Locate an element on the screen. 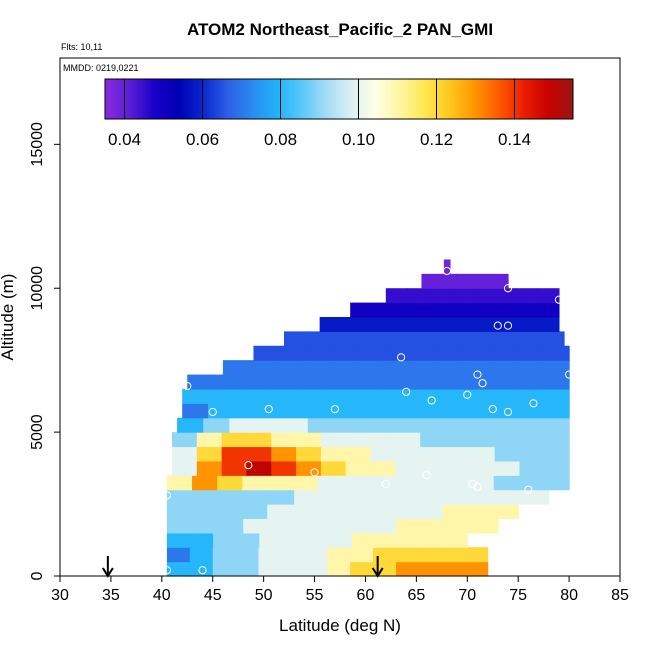 This screenshot has width=650, height=650. colorbar-tick-label: 0.08 is located at coordinates (280, 139).